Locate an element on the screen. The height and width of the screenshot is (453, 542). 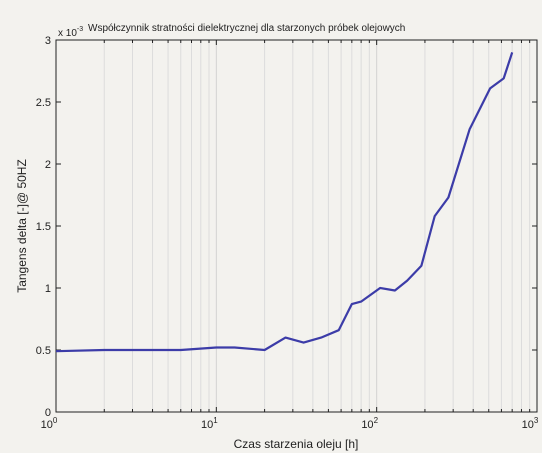
x-tick-label: 10² is located at coordinates (369, 423).